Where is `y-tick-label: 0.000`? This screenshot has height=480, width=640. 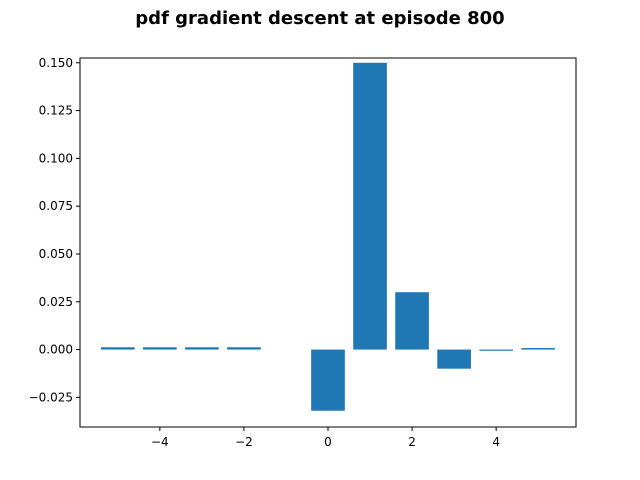
y-tick-label: 0.000 is located at coordinates (56, 350).